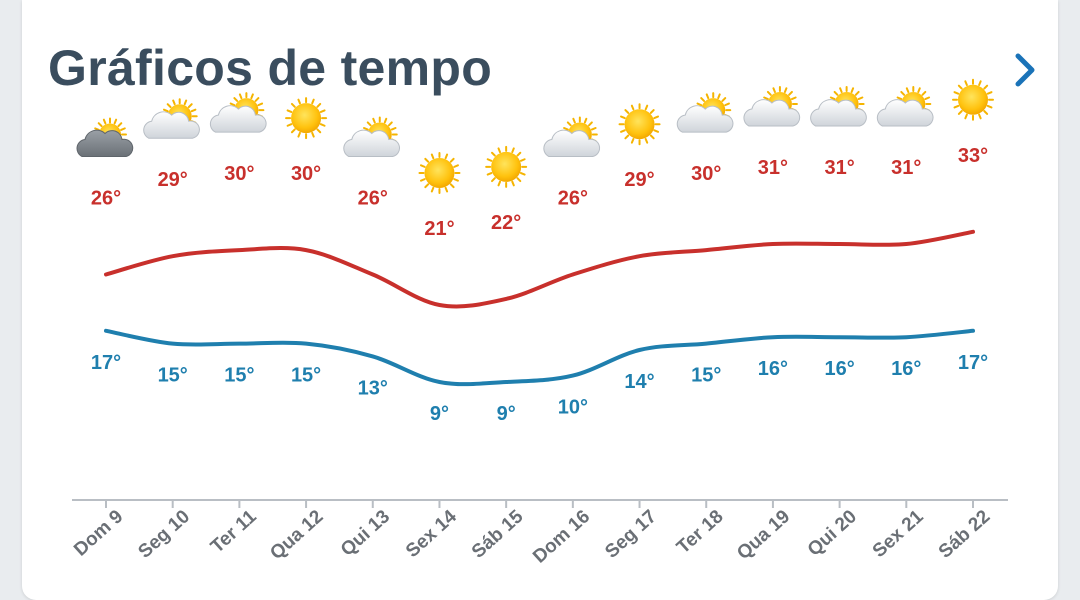 This screenshot has width=1080, height=600. What do you see at coordinates (164, 534) in the screenshot?
I see `day-label: Seg 10` at bounding box center [164, 534].